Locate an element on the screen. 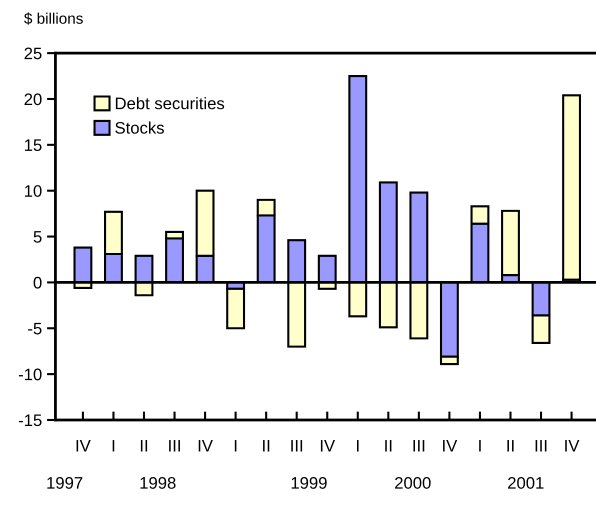 Image resolution: width=596 pixels, height=506 pixels. y-tick-label: -15 is located at coordinates (30, 420).